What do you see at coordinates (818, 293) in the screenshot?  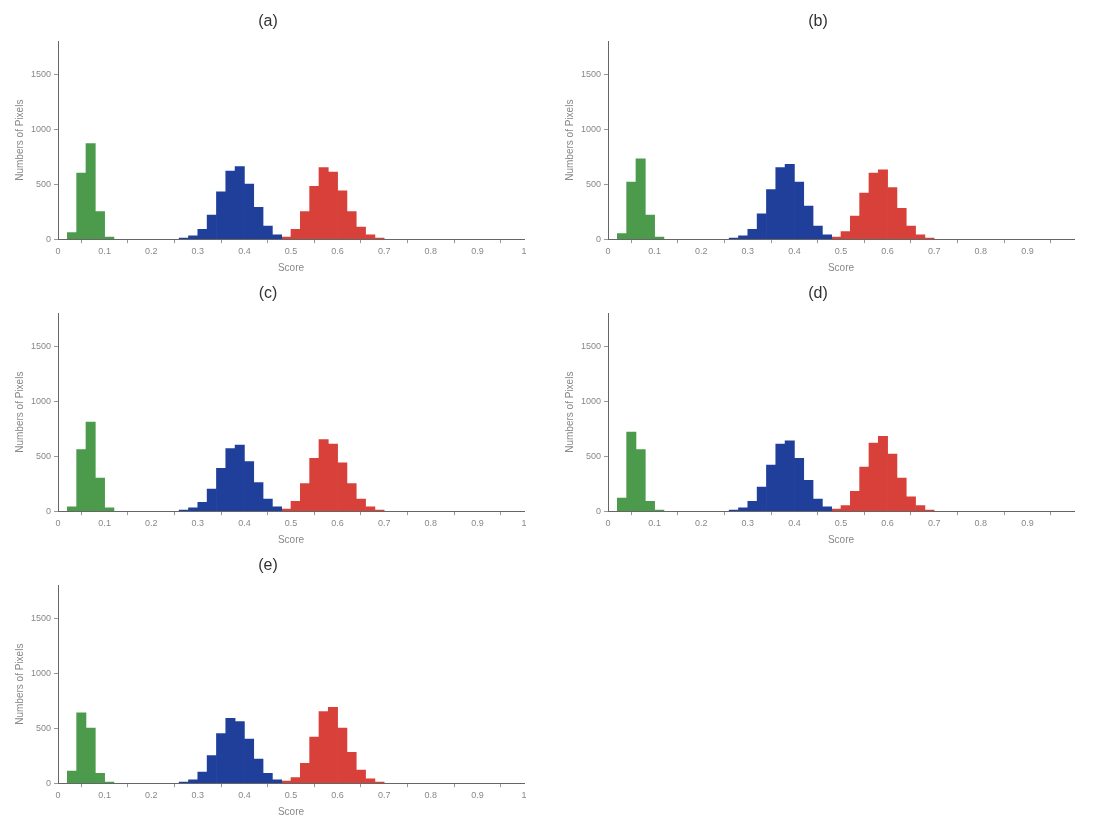 I see `chart-title: (d)` at bounding box center [818, 293].